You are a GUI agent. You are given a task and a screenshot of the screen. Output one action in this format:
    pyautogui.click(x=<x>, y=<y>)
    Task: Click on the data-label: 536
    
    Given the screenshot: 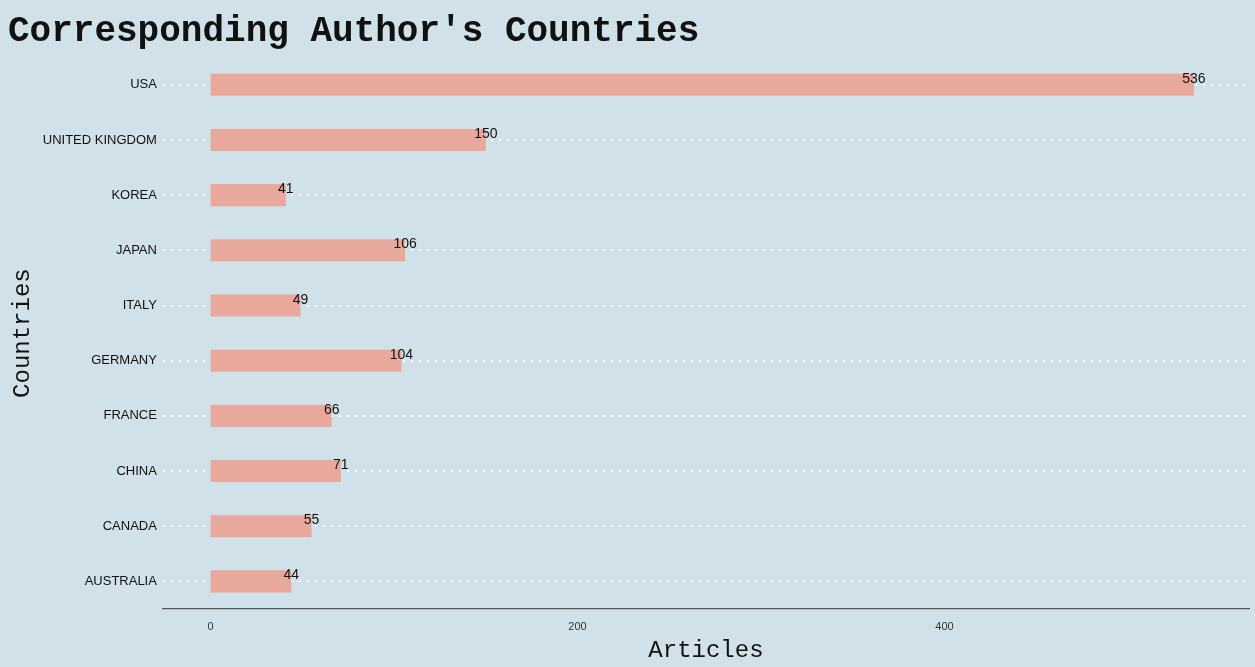 What is the action you would take?
    pyautogui.click(x=1194, y=77)
    